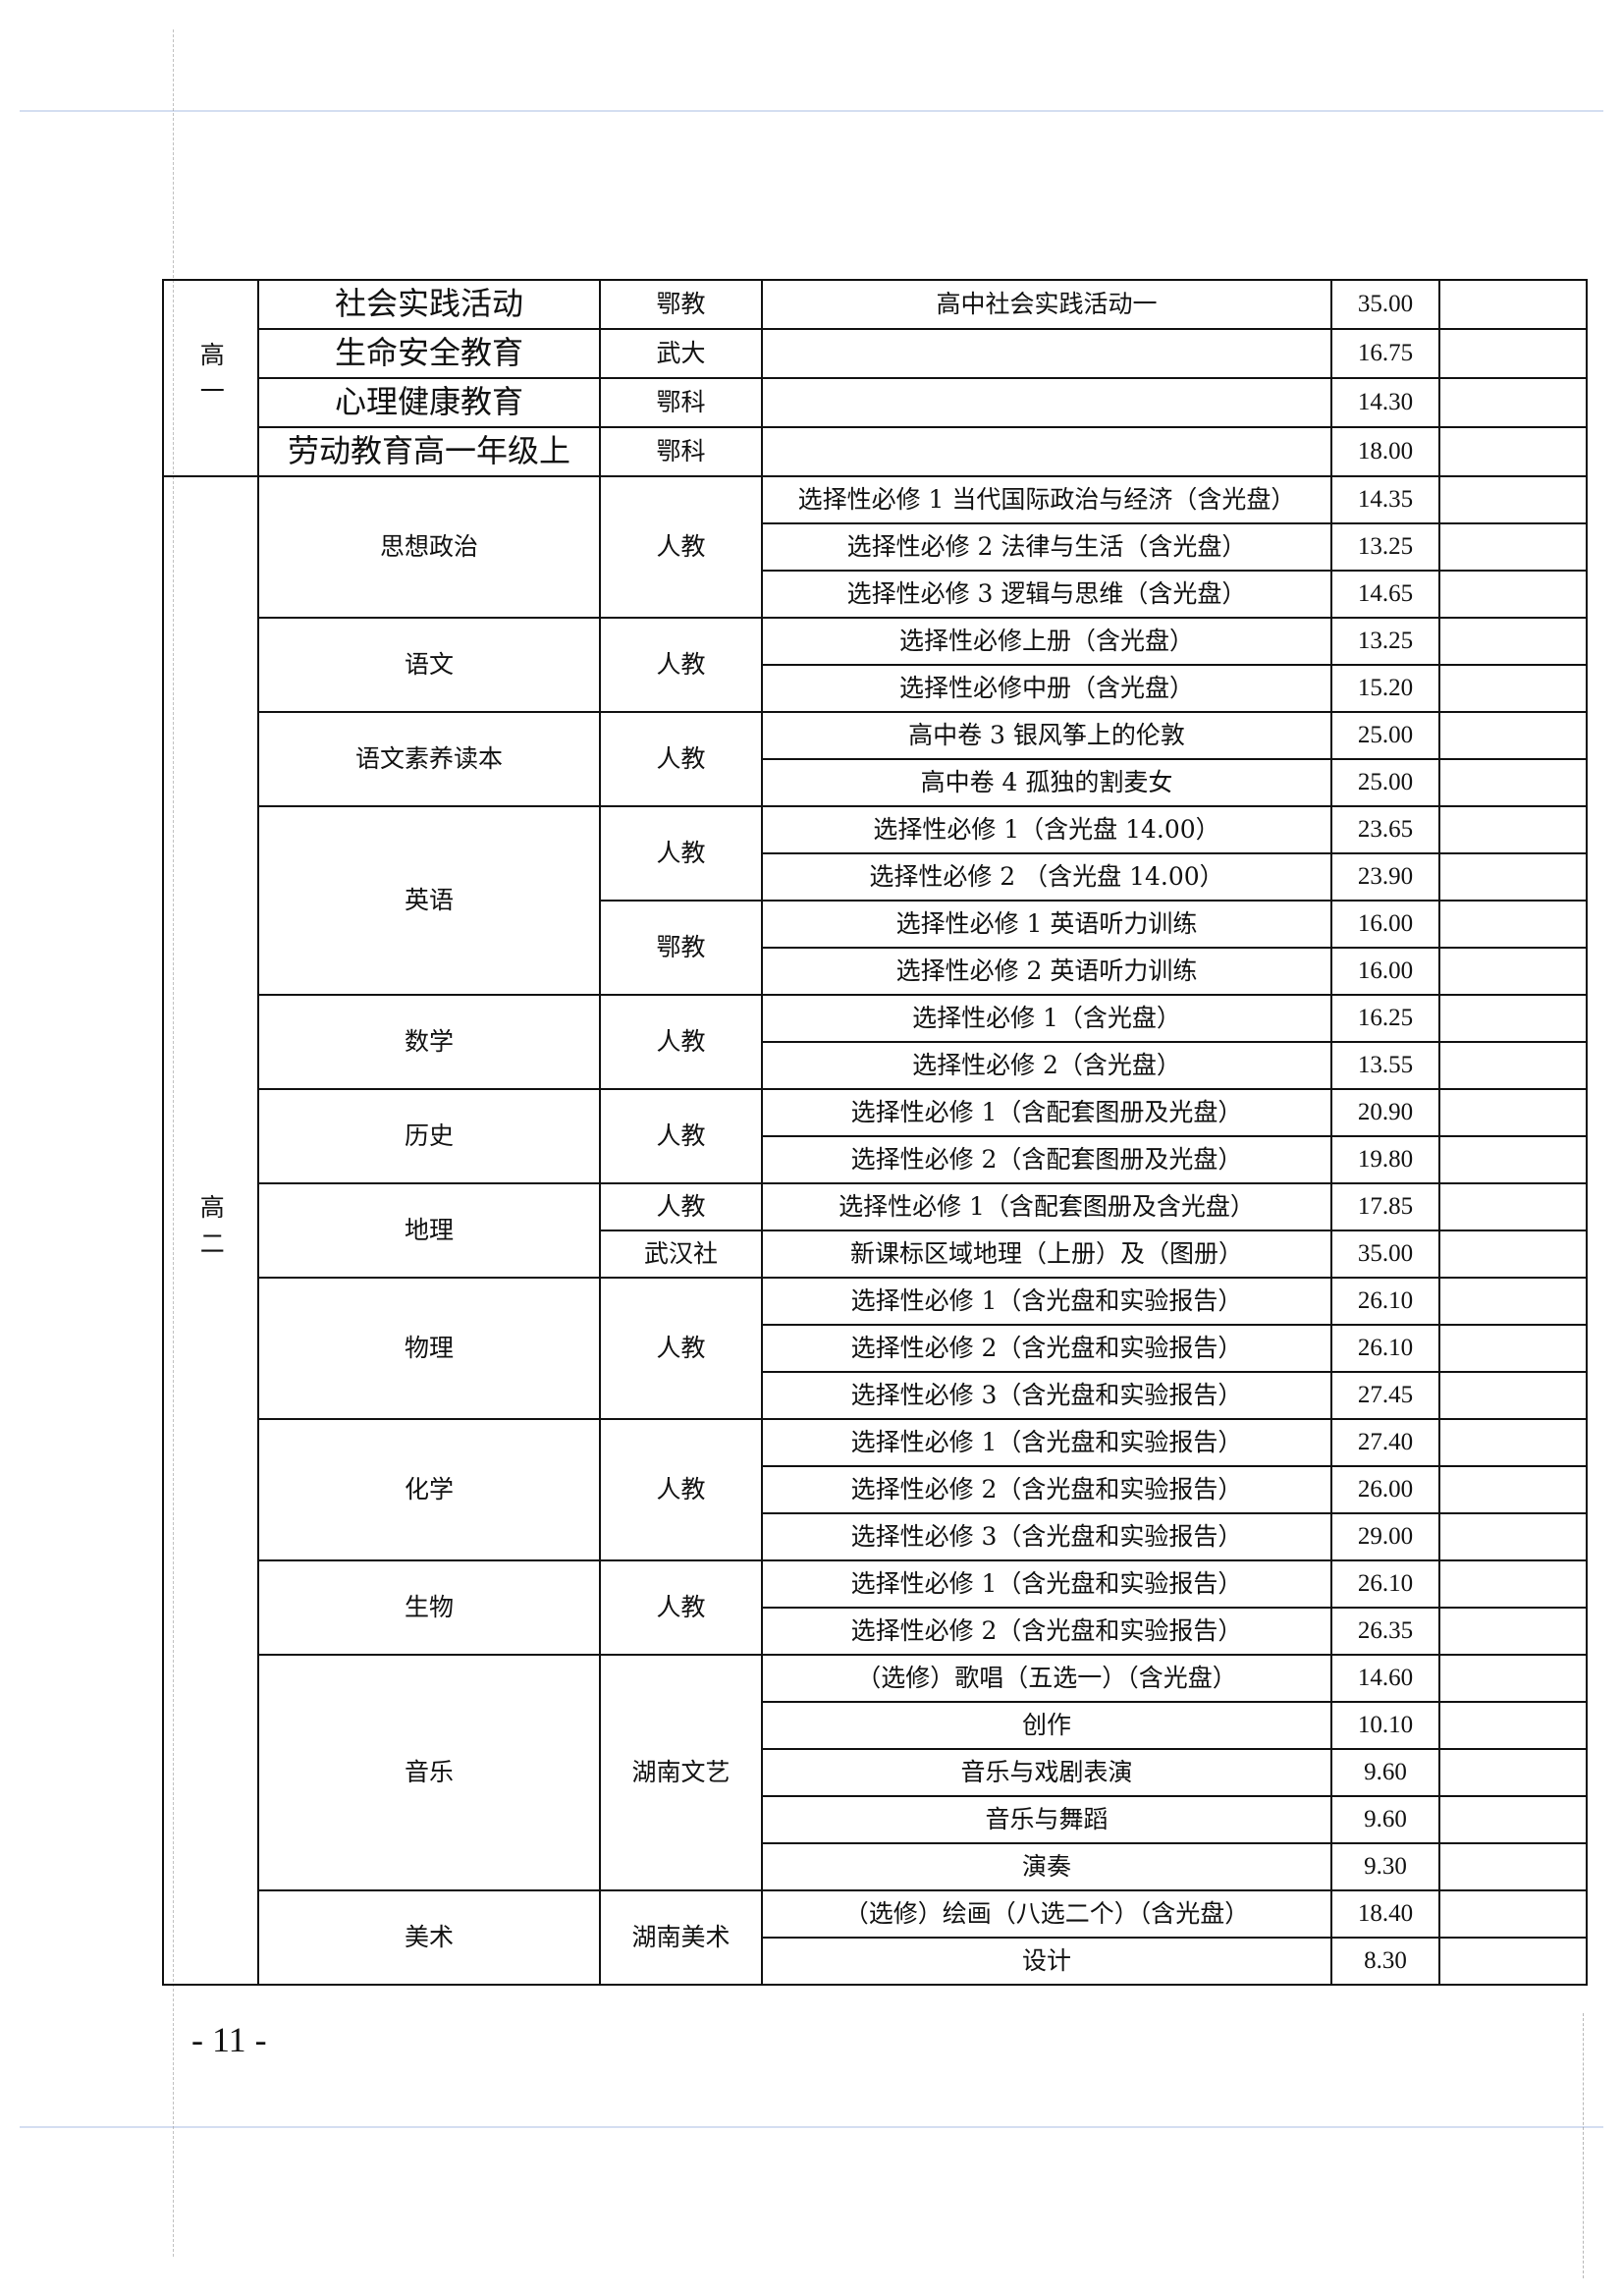 The height and width of the screenshot is (2296, 1623). I want to click on book-title-cell: （选修）歌唱（五选一）（含光盘）, so click(1046, 1678).